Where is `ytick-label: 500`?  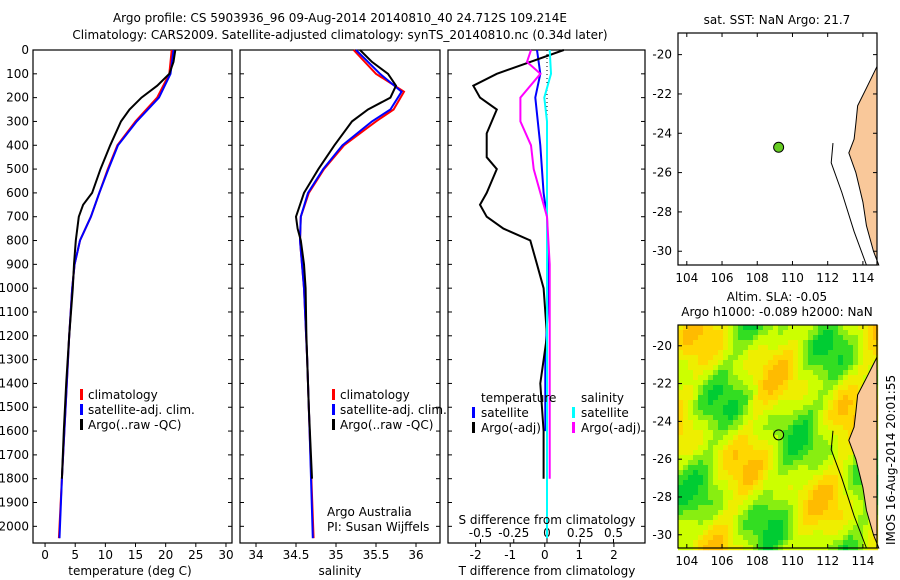
ytick-label: 500 is located at coordinates (17, 169).